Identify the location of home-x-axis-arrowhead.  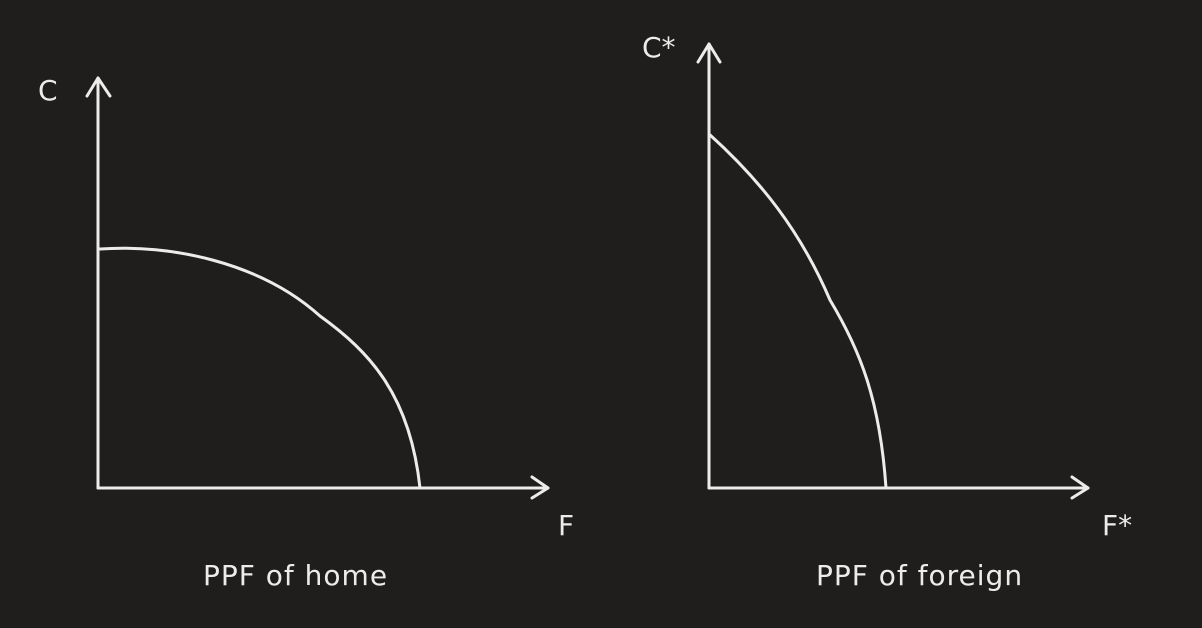
(540, 487).